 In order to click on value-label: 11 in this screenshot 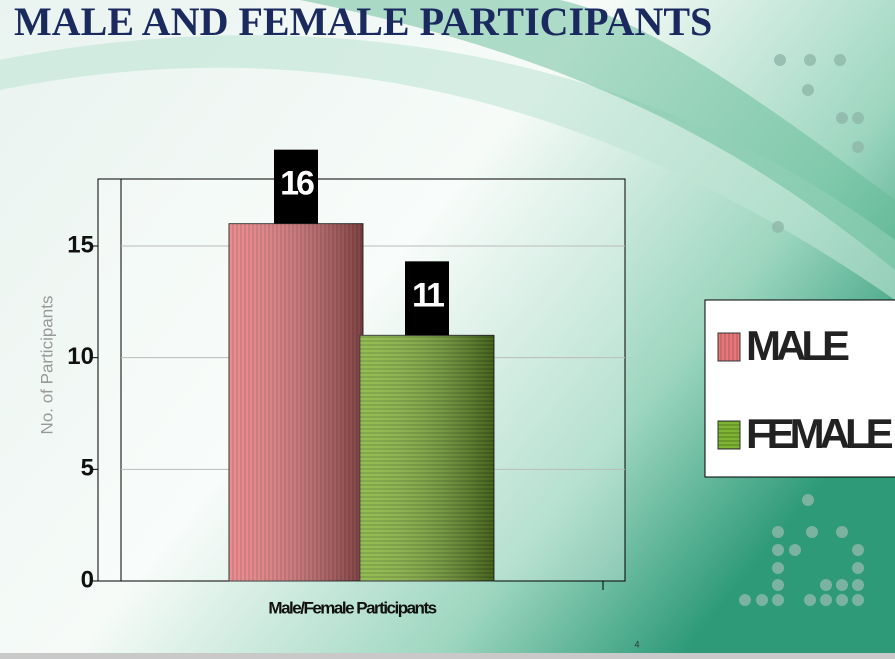, I will do `click(428, 295)`.